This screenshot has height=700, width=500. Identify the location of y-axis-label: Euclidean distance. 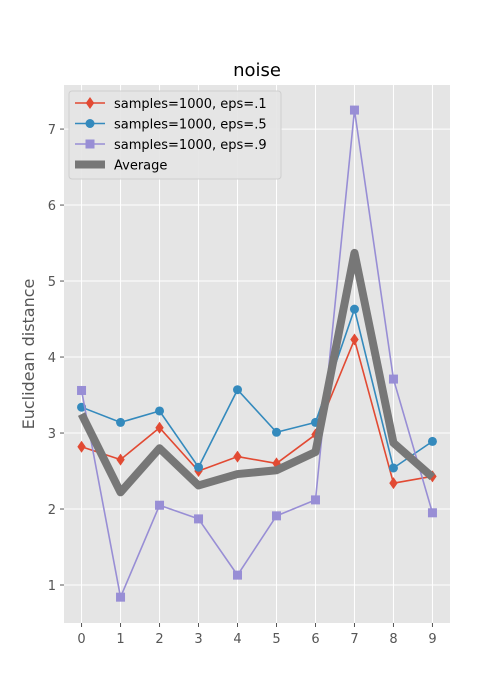
(28, 354).